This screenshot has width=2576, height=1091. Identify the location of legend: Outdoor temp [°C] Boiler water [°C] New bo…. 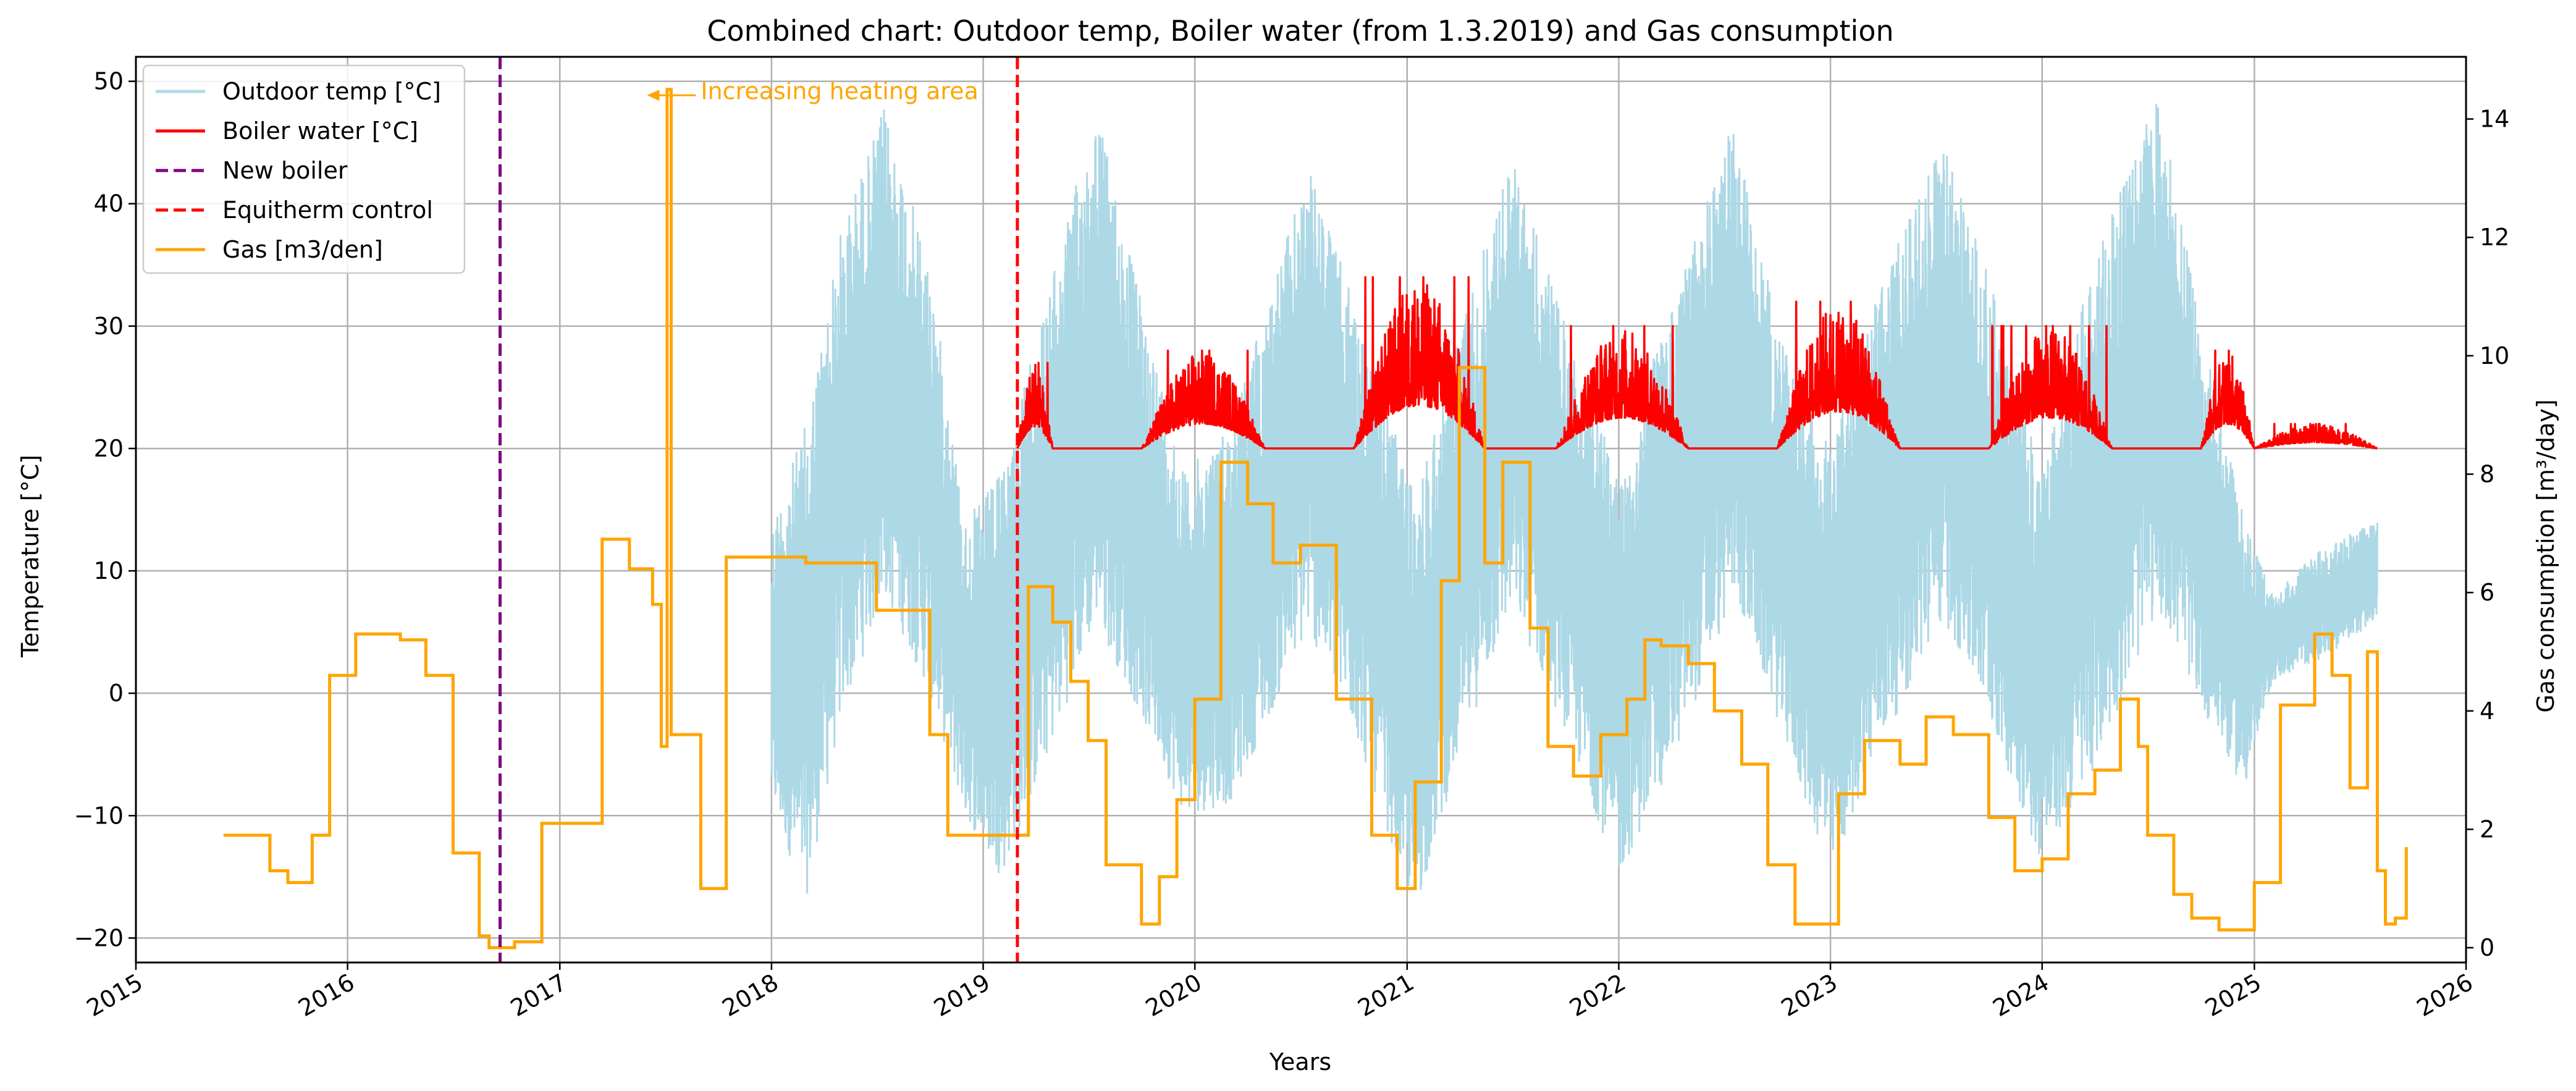
(304, 169).